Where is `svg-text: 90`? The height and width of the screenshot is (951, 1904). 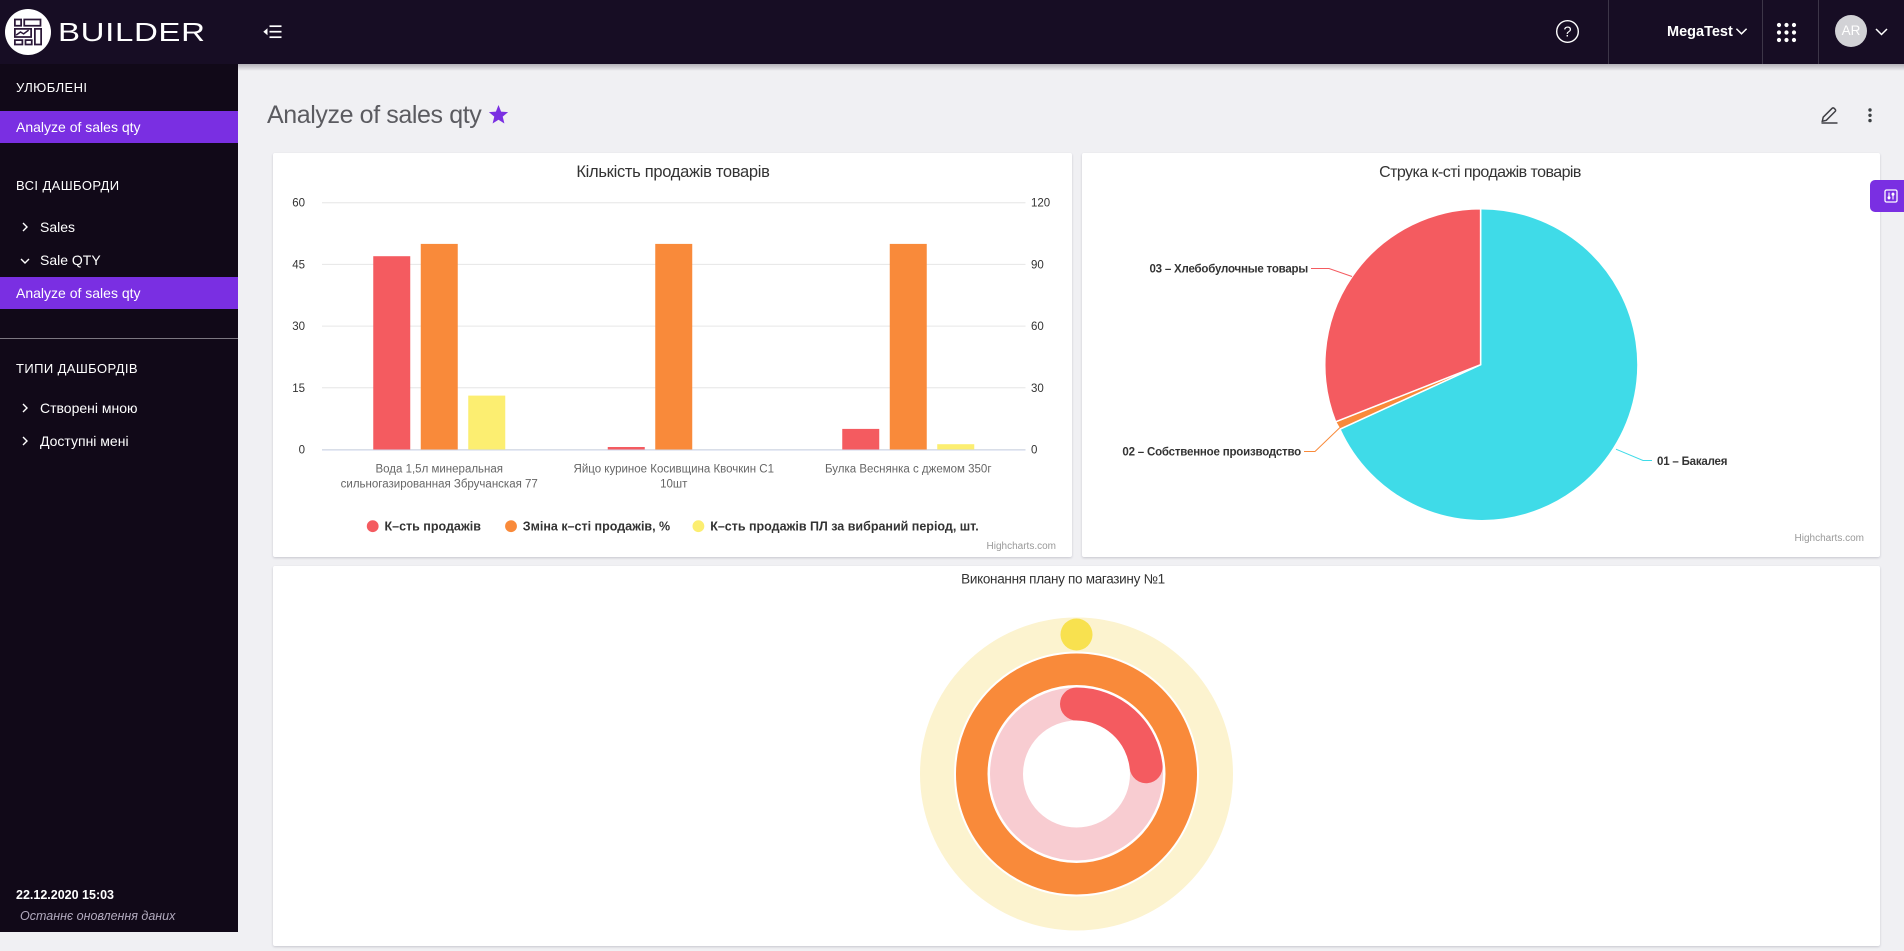
svg-text: 90 is located at coordinates (1037, 265).